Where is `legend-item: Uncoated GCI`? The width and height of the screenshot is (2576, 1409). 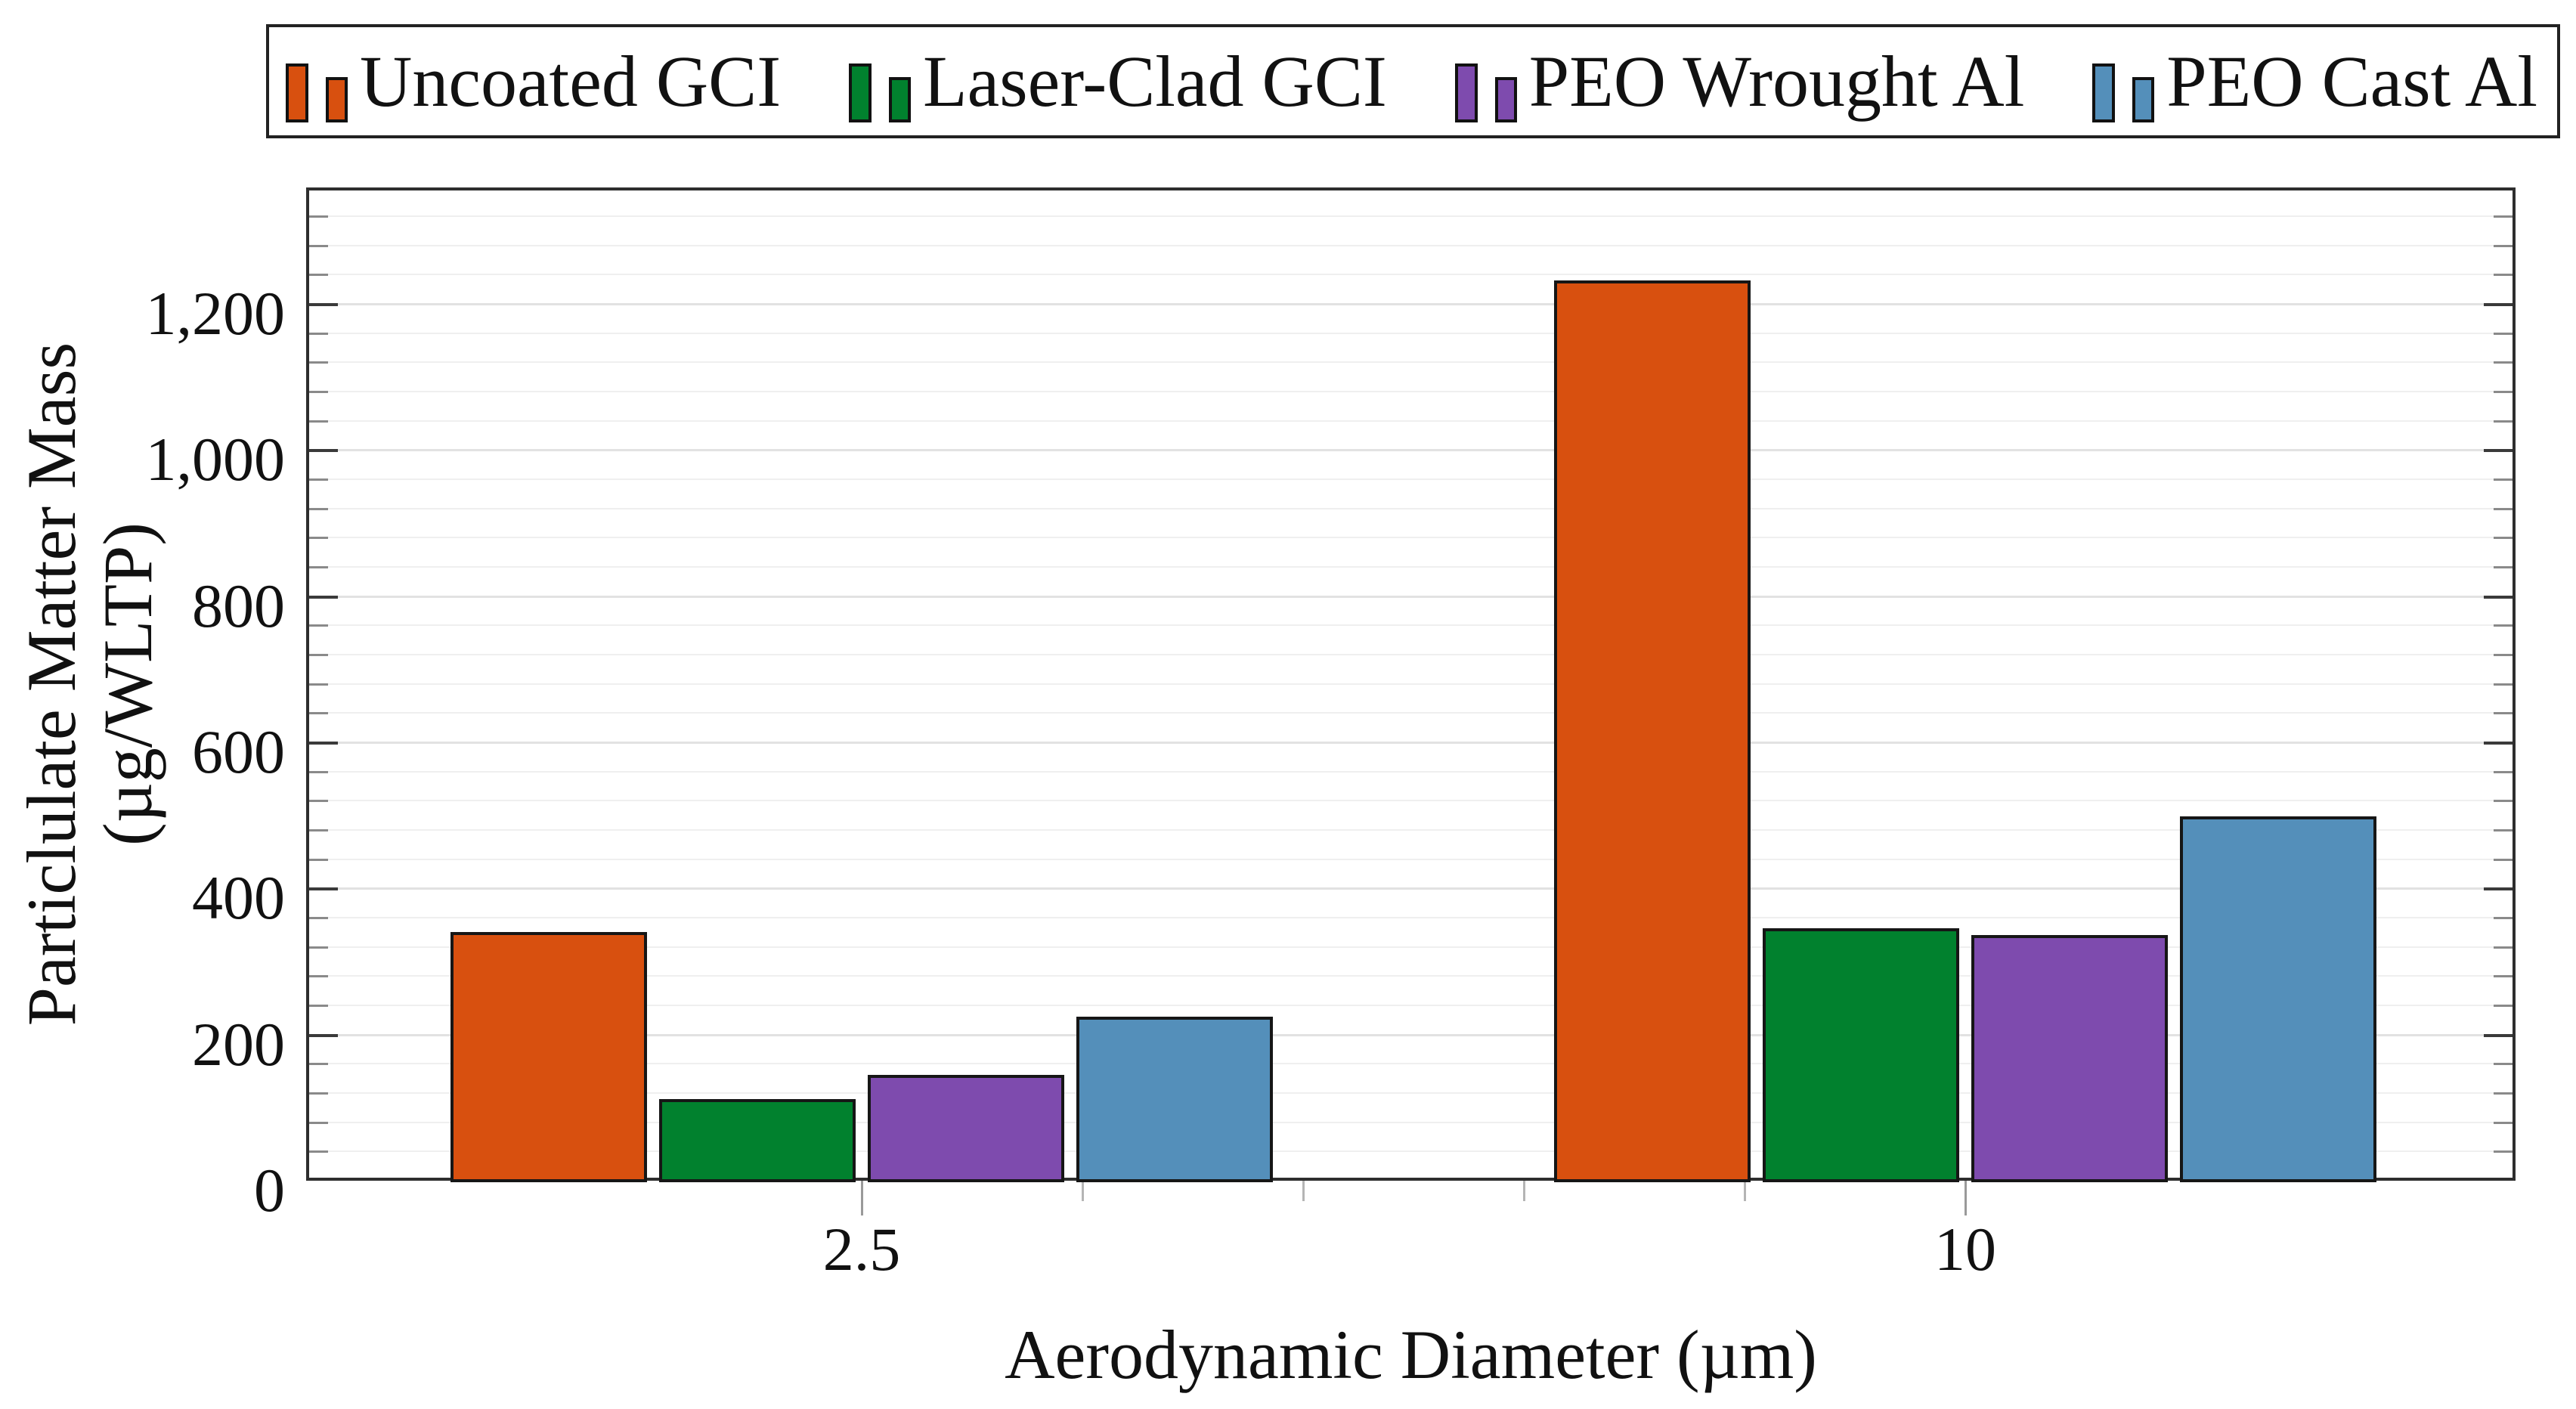
legend-item: Uncoated GCI is located at coordinates (534, 81).